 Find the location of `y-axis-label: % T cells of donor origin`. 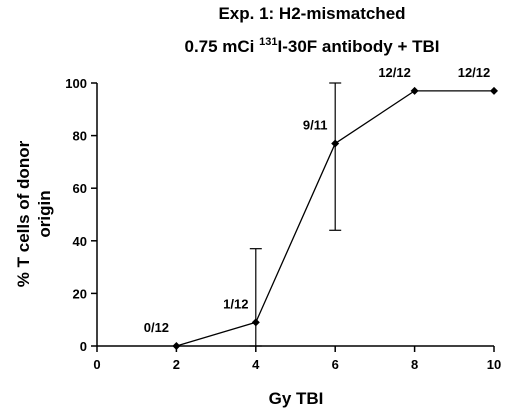

y-axis-label: % T cells of donor origin is located at coordinates (34, 213).